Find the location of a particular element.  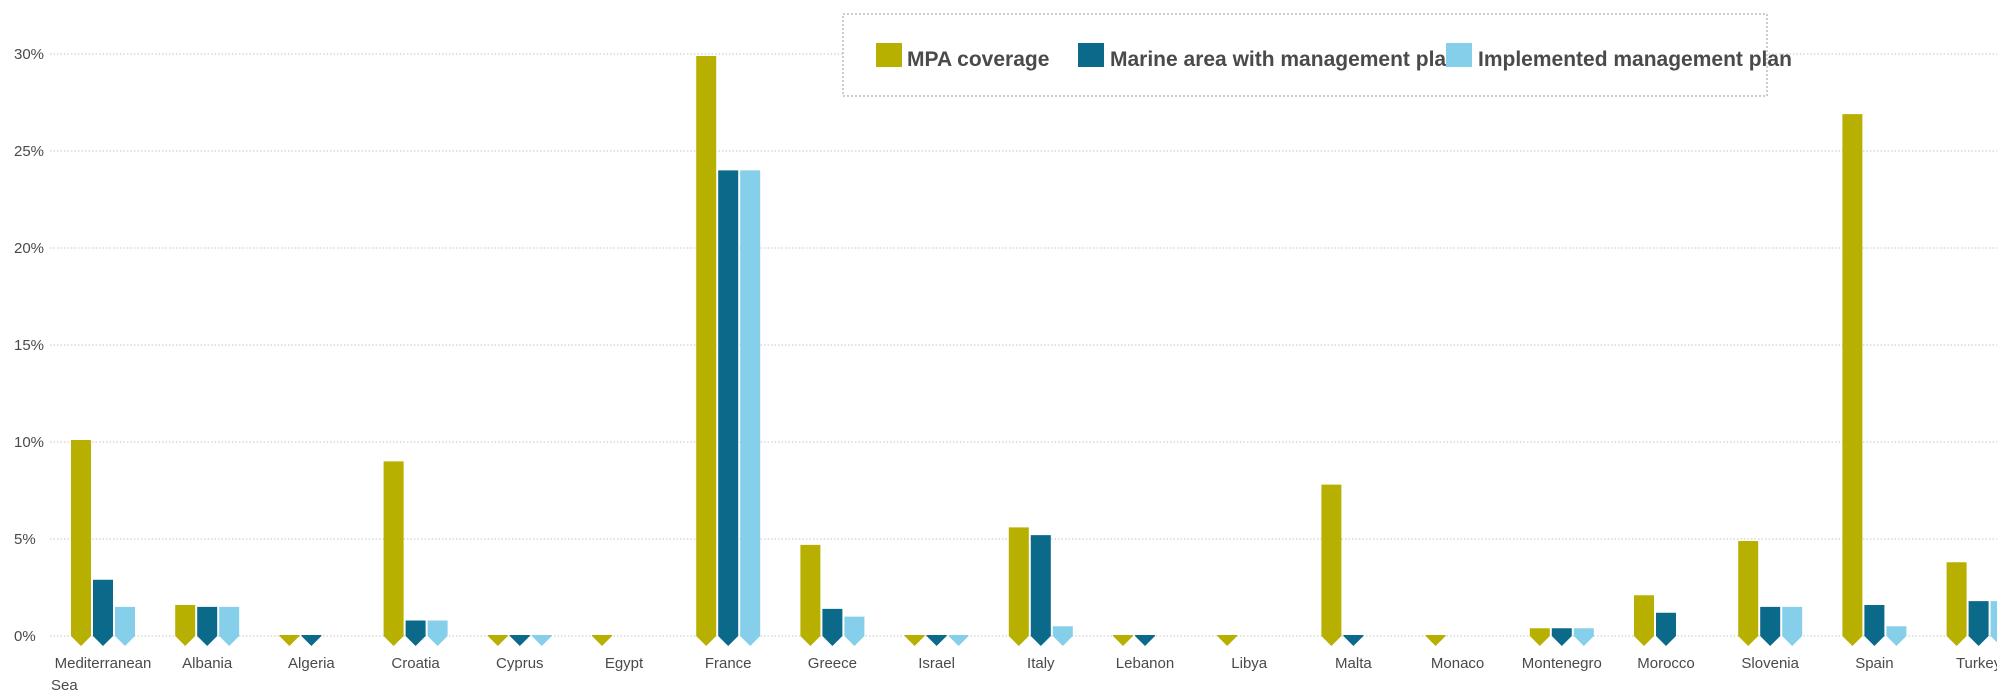

legend-label-mpa-coverage: MPA coverage is located at coordinates (978, 59).